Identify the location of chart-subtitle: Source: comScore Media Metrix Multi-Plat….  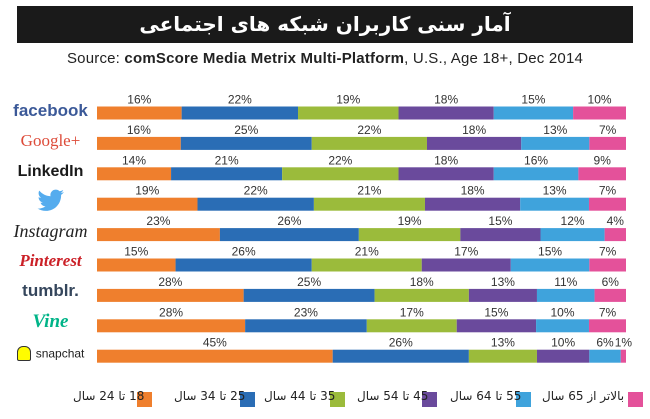
(325, 58).